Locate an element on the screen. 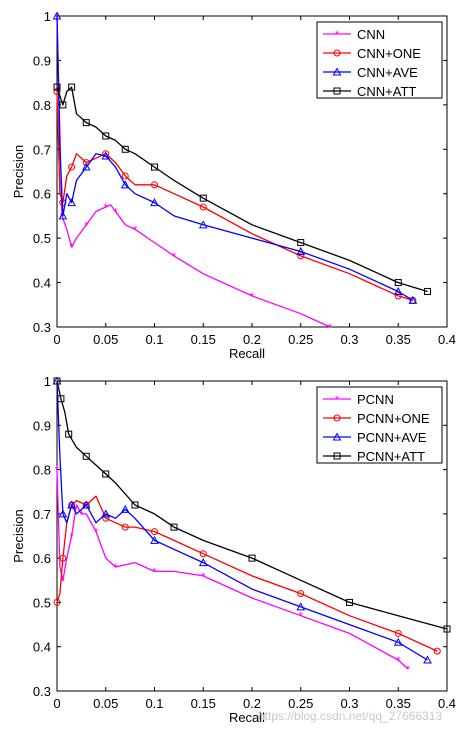  y-tick-label: 0.5 is located at coordinates (42, 602).